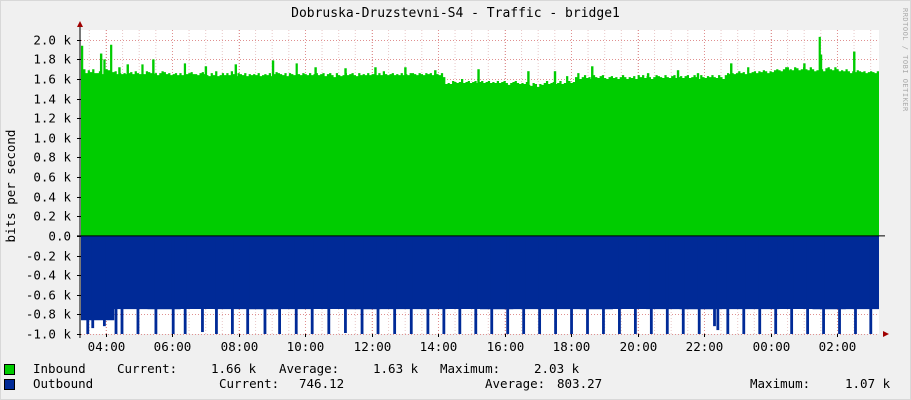 Image resolution: width=911 pixels, height=400 pixels. I want to click on y-axis-arrow, so click(80, 24).